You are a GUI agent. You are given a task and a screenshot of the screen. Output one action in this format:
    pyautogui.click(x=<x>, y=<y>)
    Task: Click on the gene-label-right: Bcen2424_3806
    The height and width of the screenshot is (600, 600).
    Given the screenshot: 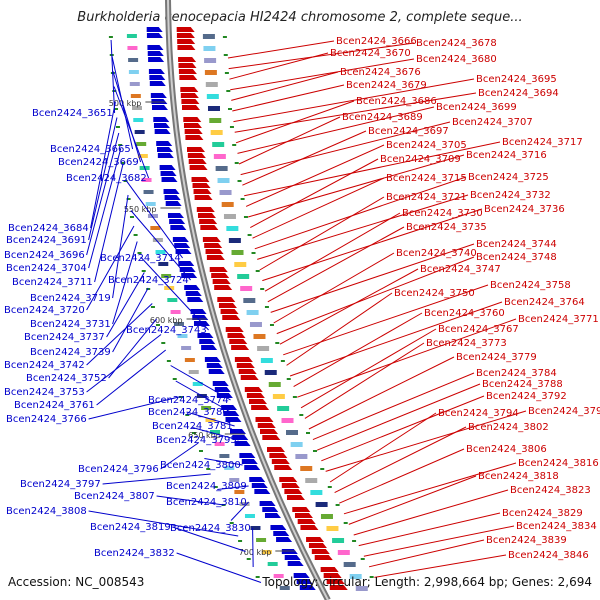 What is the action you would take?
    pyautogui.click(x=506, y=449)
    